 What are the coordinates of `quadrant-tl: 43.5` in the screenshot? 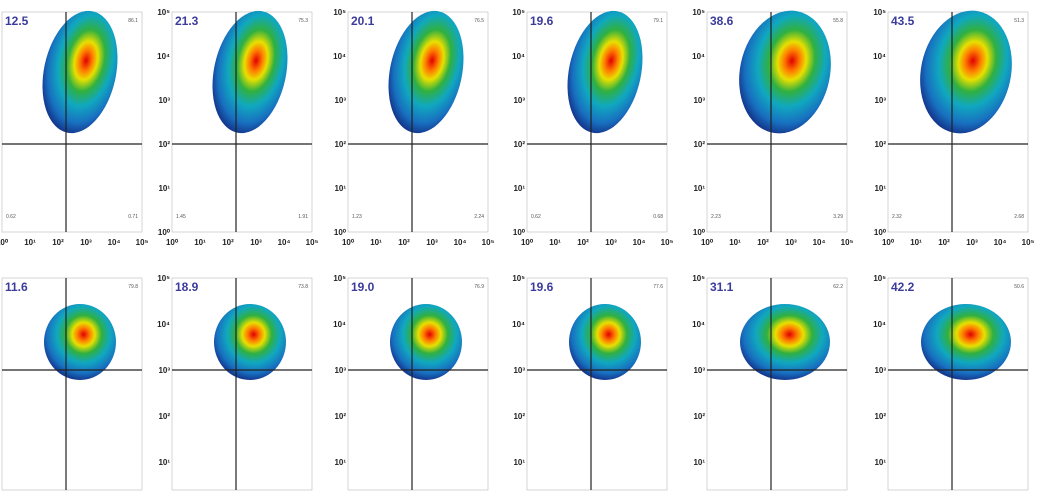 It's located at (903, 21).